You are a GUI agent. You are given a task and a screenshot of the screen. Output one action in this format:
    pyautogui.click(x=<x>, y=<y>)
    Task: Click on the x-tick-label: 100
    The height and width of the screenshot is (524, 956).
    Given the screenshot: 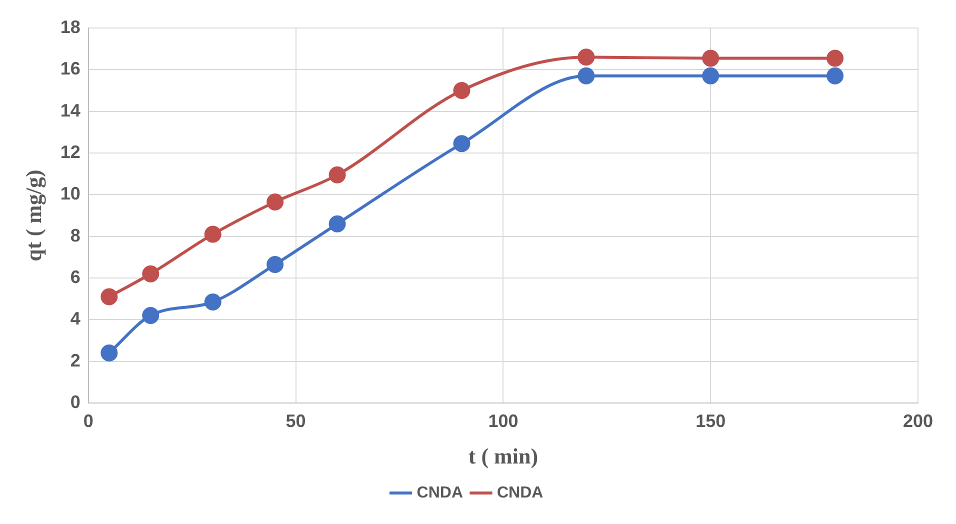 What is the action you would take?
    pyautogui.click(x=503, y=420)
    